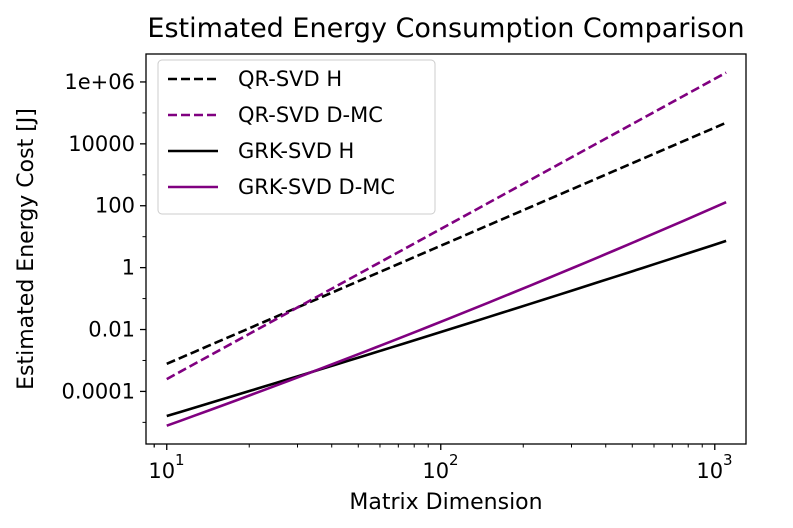 This screenshot has width=793, height=528. What do you see at coordinates (111, 330) in the screenshot?
I see `y-tick-label: 0.01` at bounding box center [111, 330].